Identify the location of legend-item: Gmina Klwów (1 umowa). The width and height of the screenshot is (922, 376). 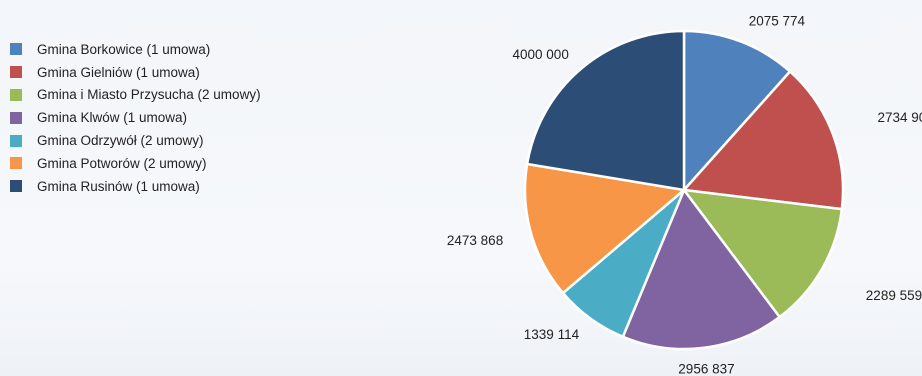
(135, 117).